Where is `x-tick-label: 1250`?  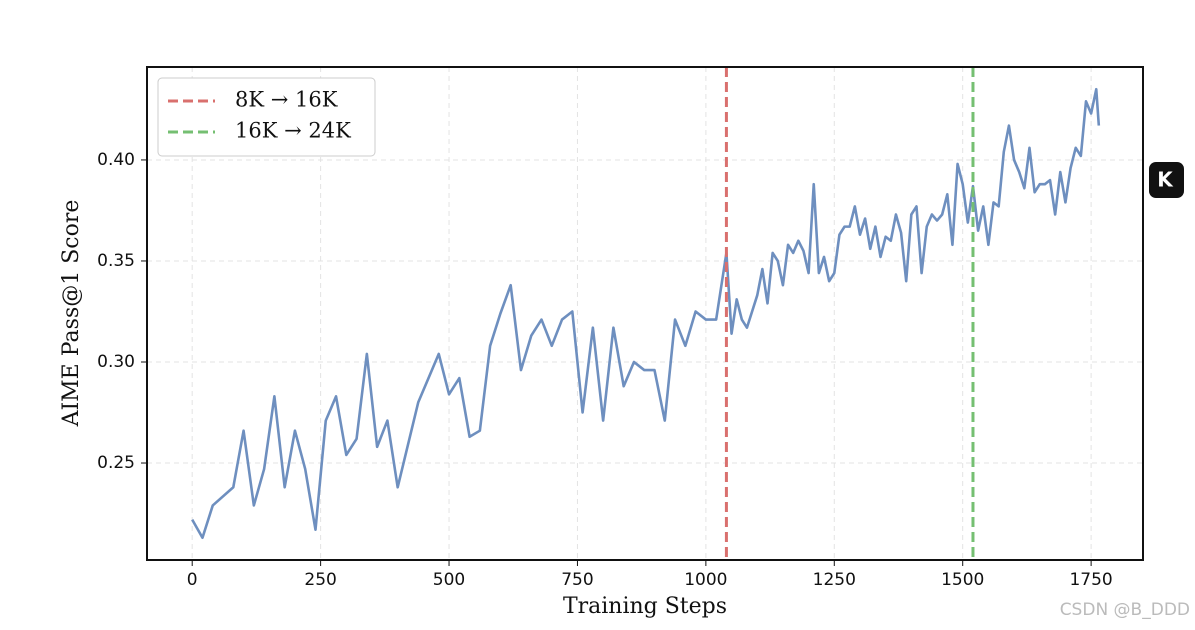 x-tick-label: 1250 is located at coordinates (834, 580).